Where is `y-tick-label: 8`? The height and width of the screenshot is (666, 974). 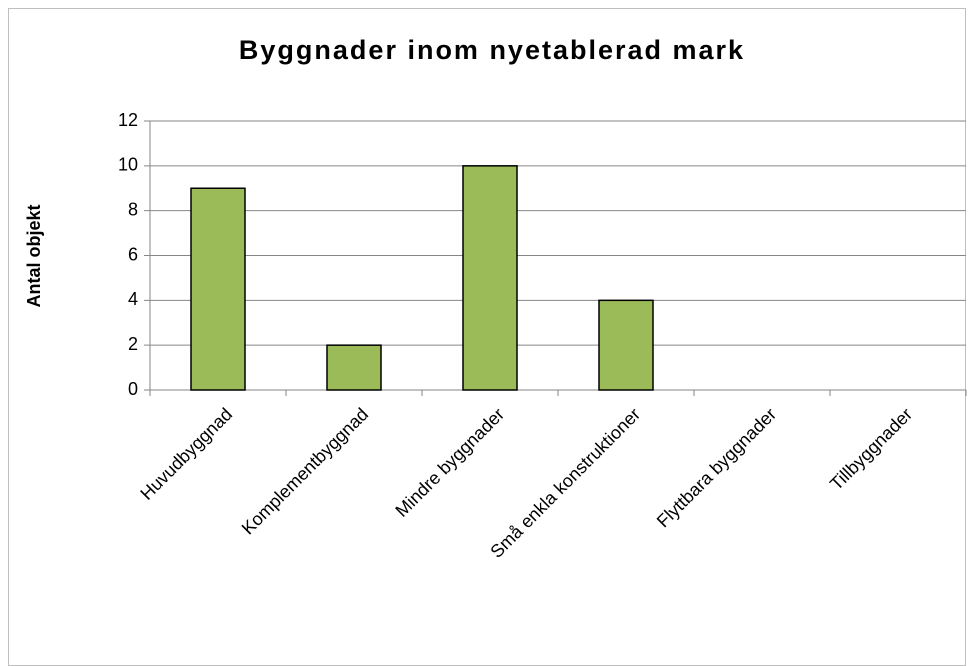 y-tick-label: 8 is located at coordinates (133, 209).